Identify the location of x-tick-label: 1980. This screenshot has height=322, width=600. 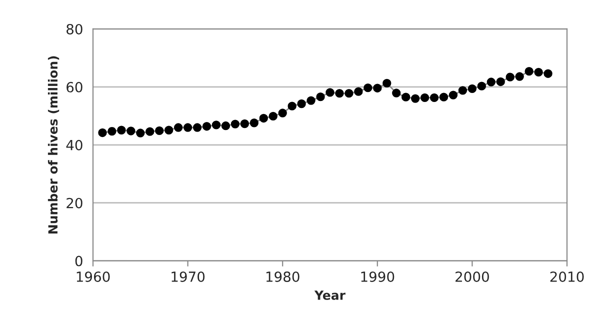
(283, 276).